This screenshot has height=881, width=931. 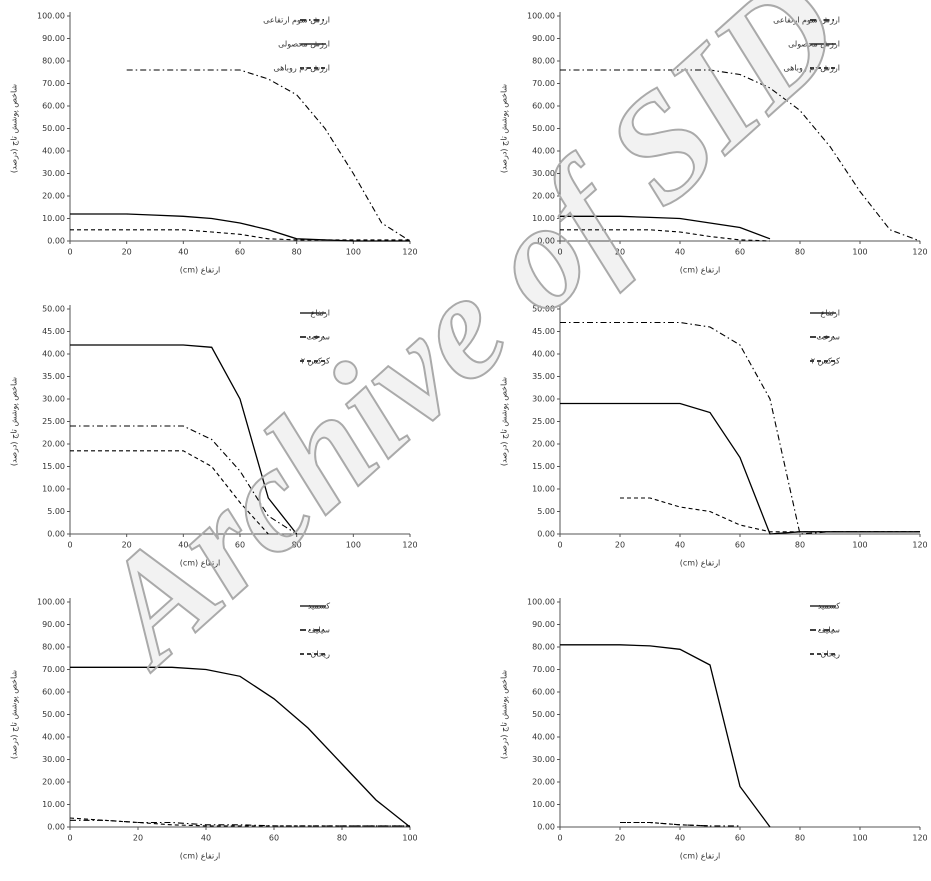 I want to click on y-tick-label: 5.00, so click(x=56, y=511).